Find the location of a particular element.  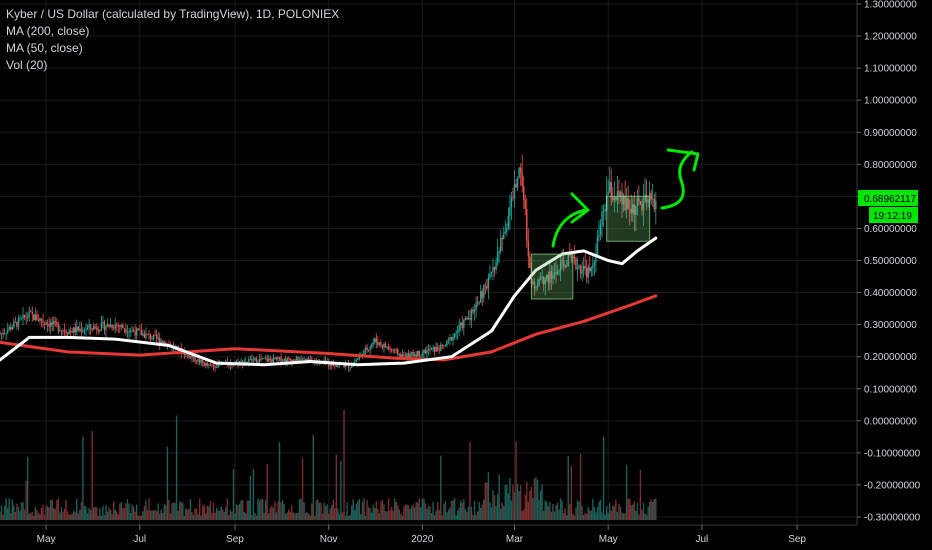

legend-ma200: MA (200, close) is located at coordinates (48, 31).